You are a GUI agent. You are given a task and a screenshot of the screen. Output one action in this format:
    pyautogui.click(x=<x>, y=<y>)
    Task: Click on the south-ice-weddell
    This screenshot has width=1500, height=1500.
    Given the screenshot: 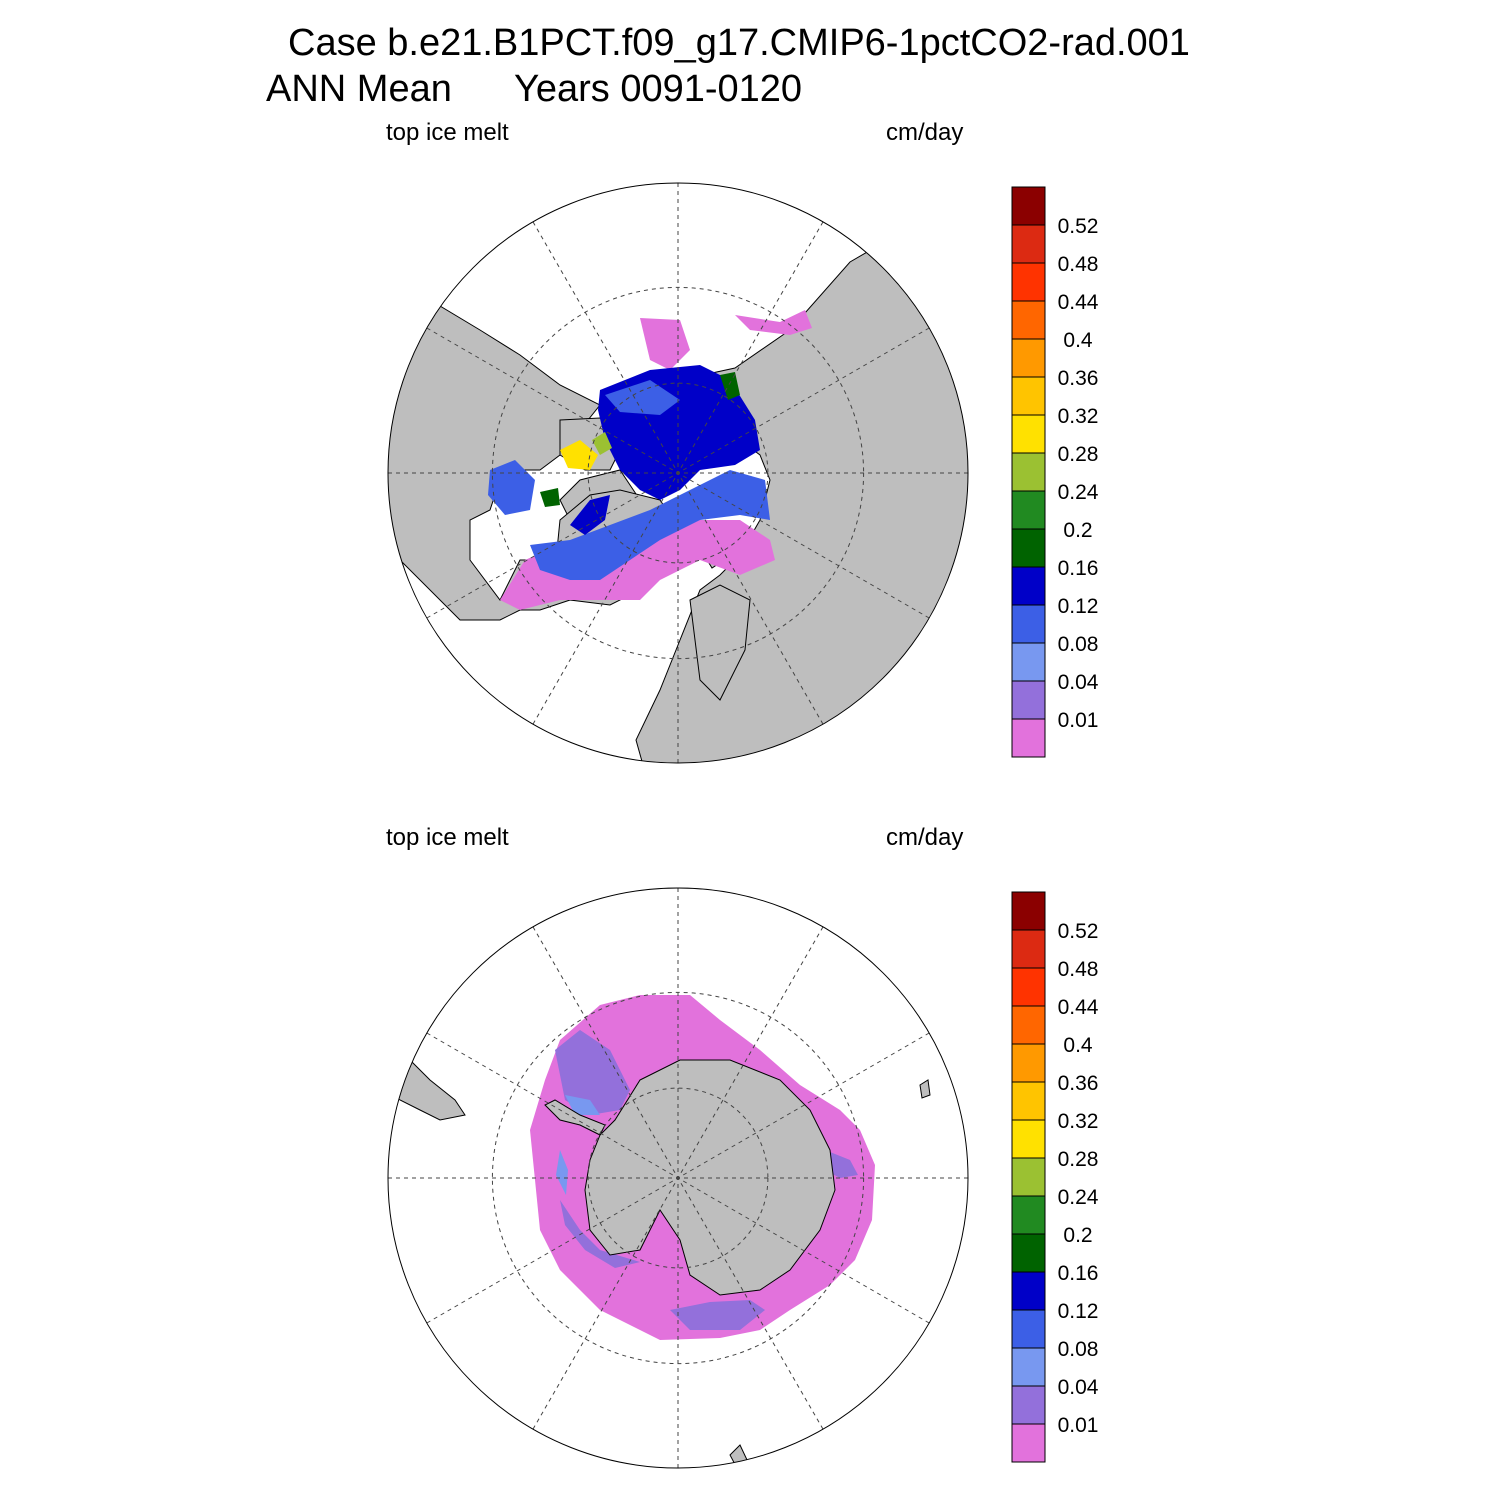 What is the action you would take?
    pyautogui.click(x=592, y=1072)
    